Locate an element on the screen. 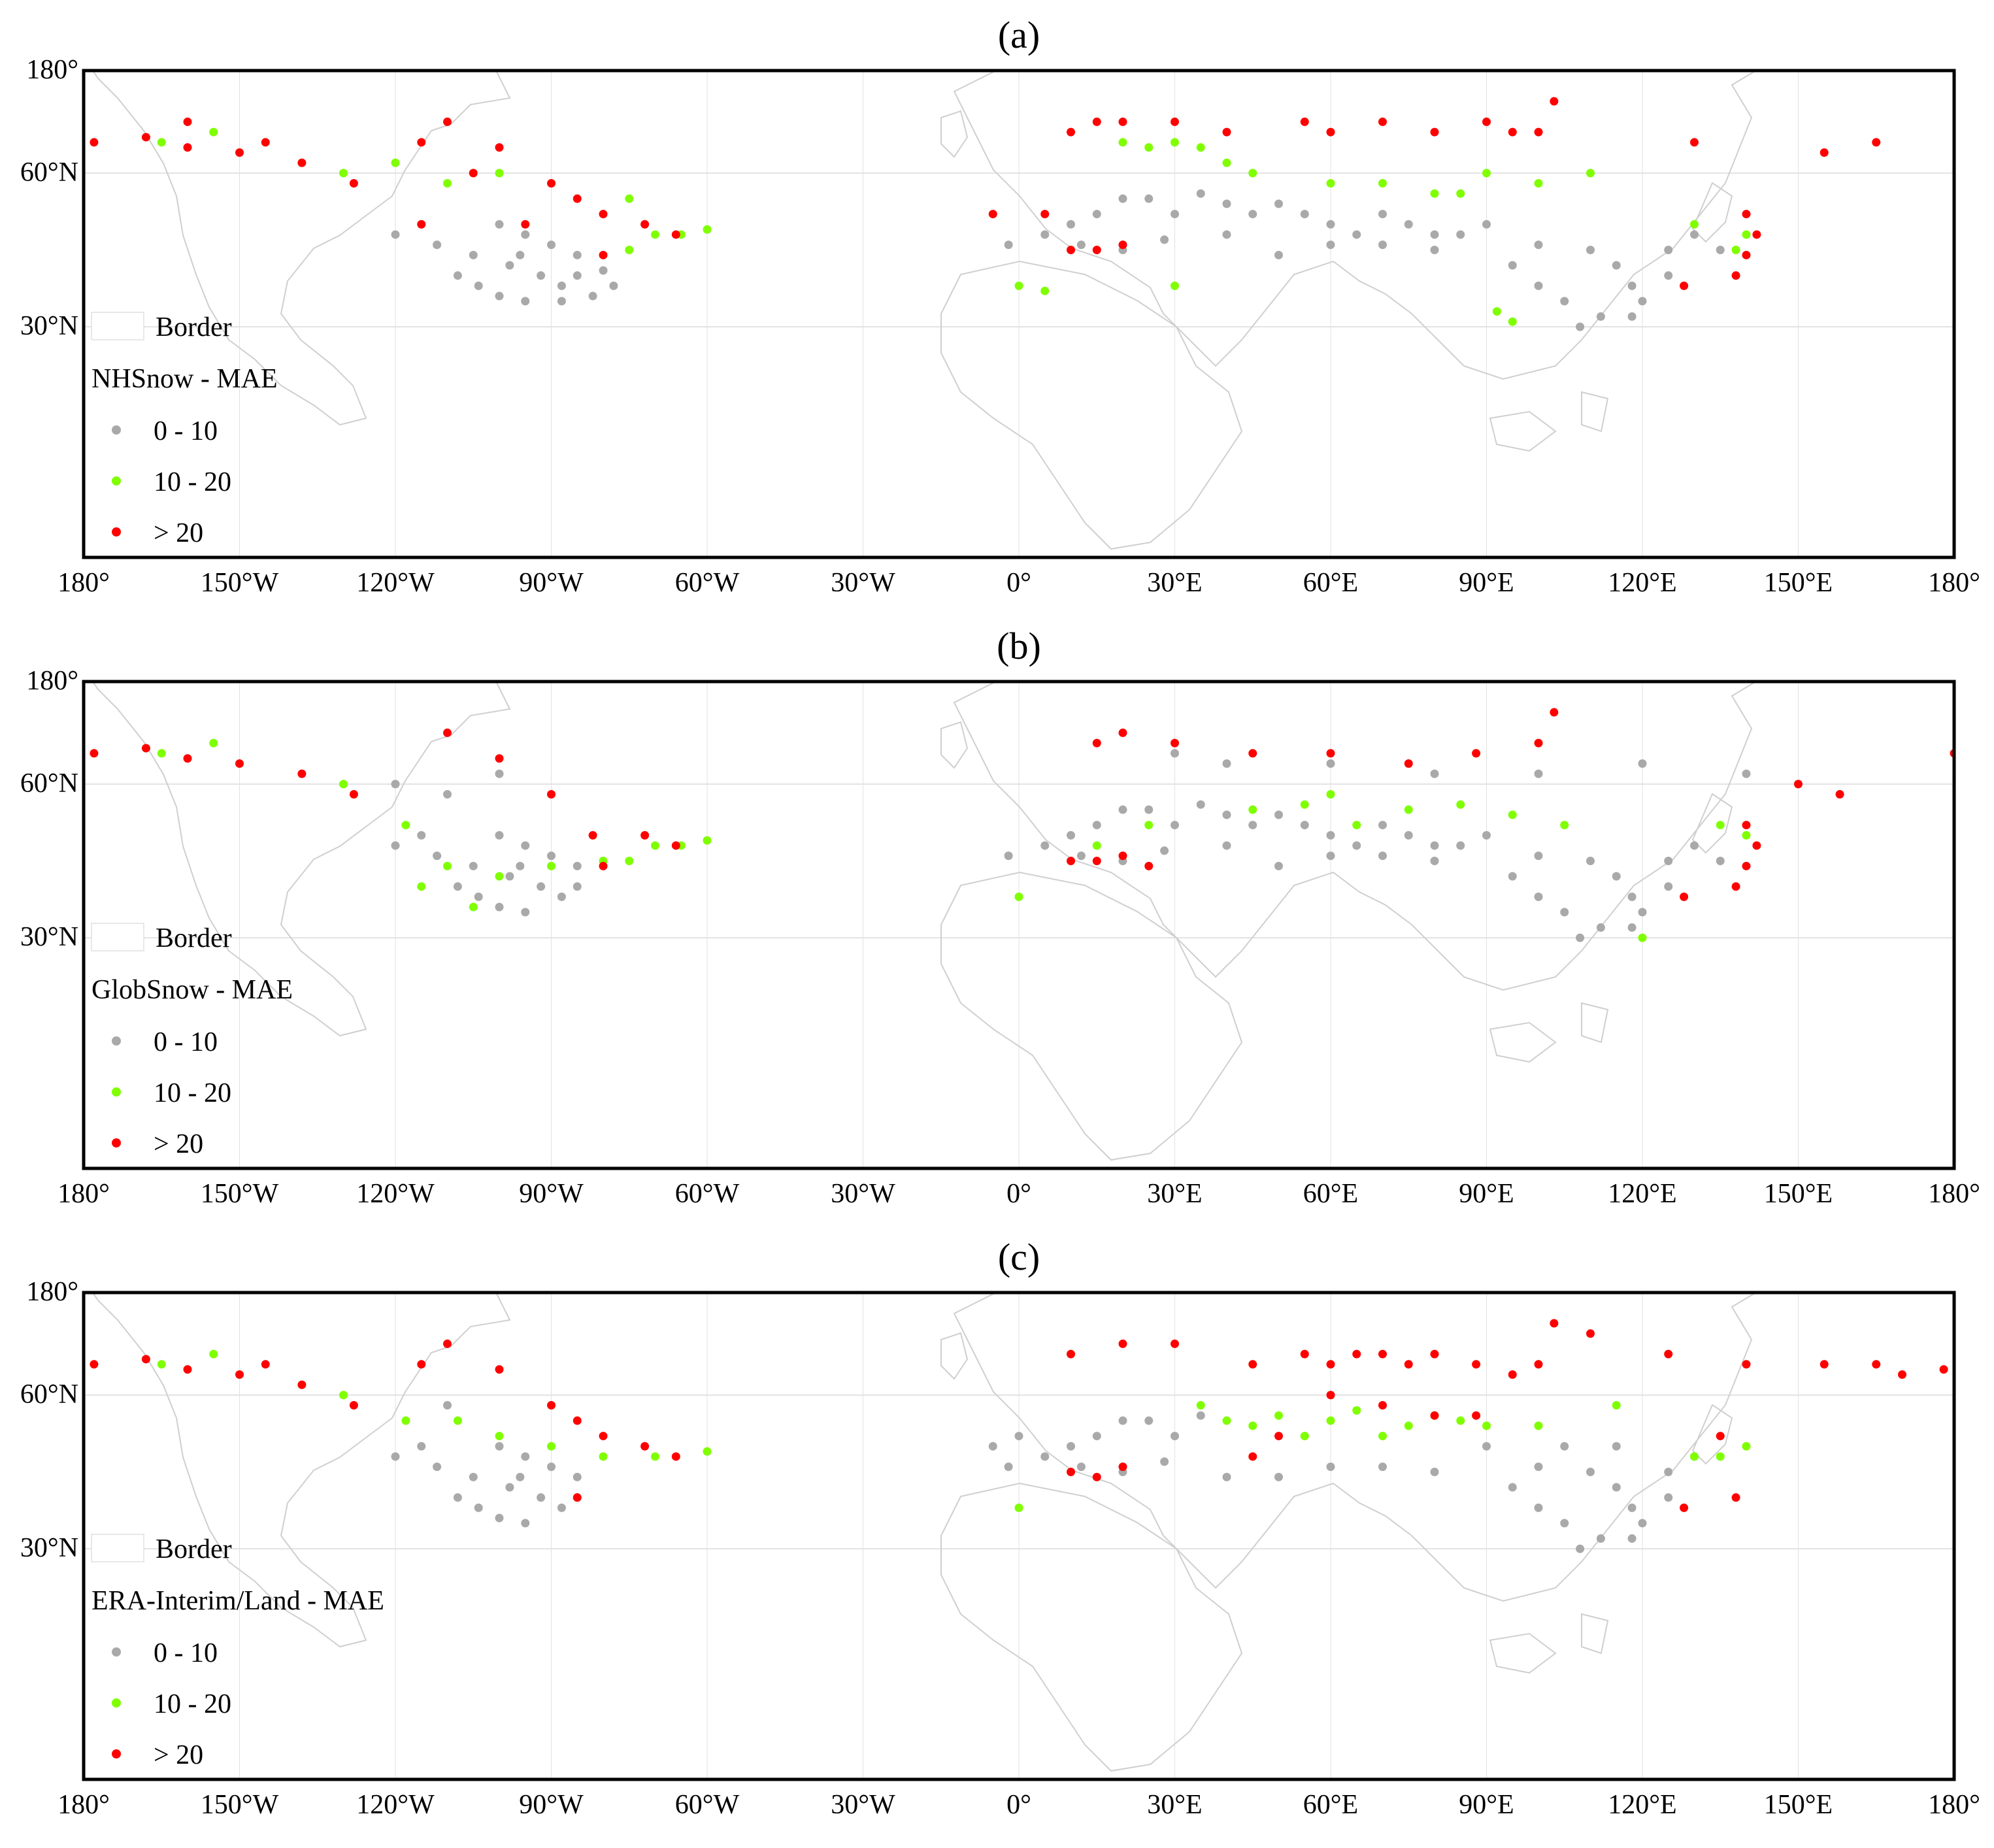  x-tick-label: 30°W is located at coordinates (863, 583).